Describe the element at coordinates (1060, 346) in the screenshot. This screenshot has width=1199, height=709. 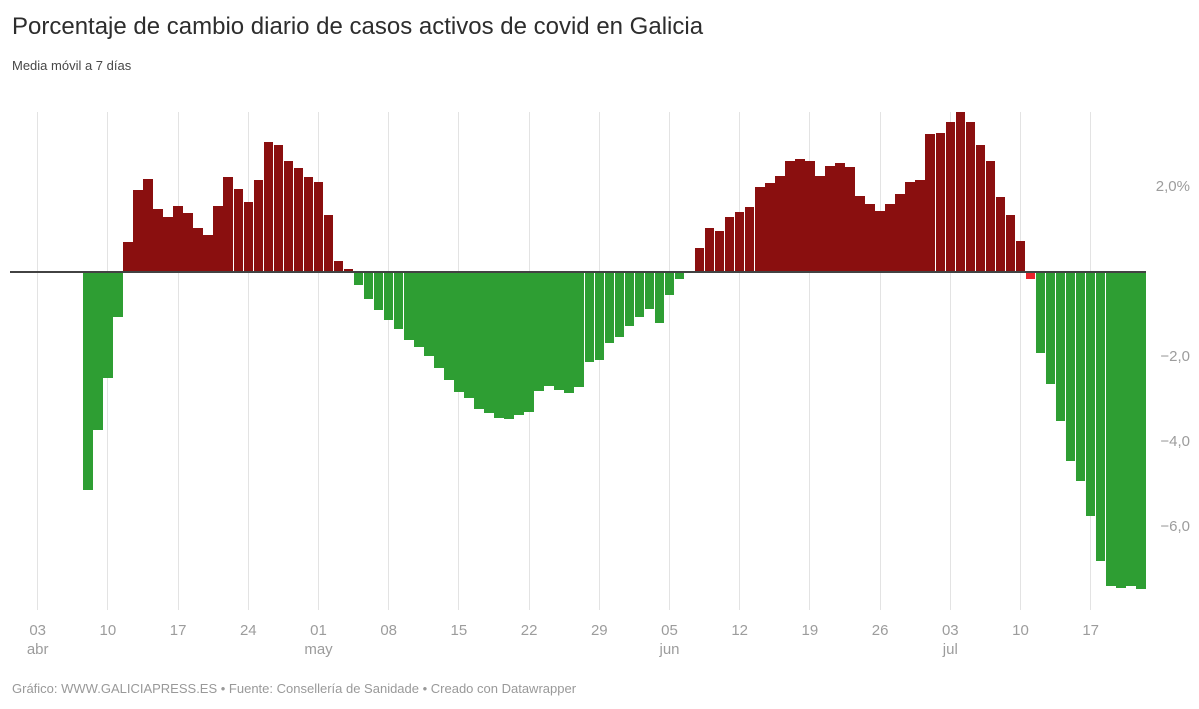
I see `bar-14-jul` at that location.